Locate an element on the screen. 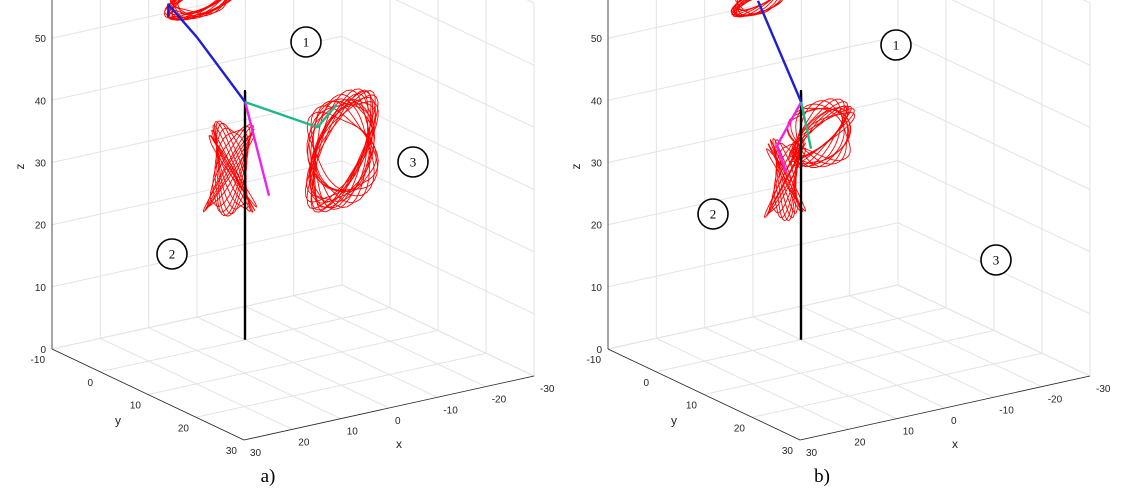  y-tick-label: 20 is located at coordinates (740, 428).